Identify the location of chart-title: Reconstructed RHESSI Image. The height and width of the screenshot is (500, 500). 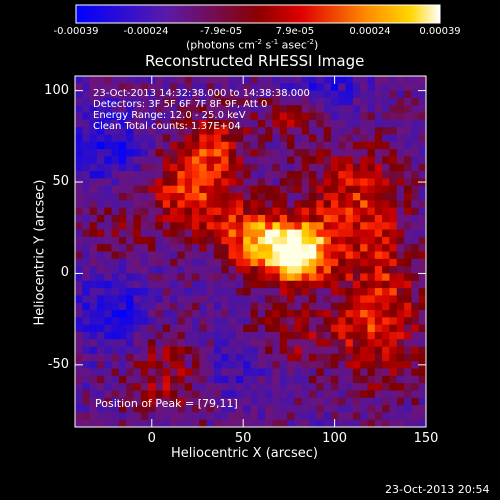
(255, 61).